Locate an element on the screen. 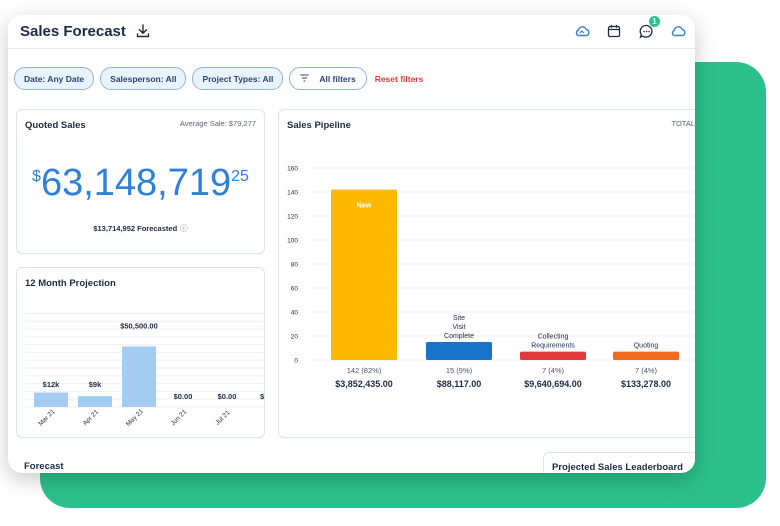 This screenshot has height=526, width=780. info-icon: ⓘ is located at coordinates (184, 228).